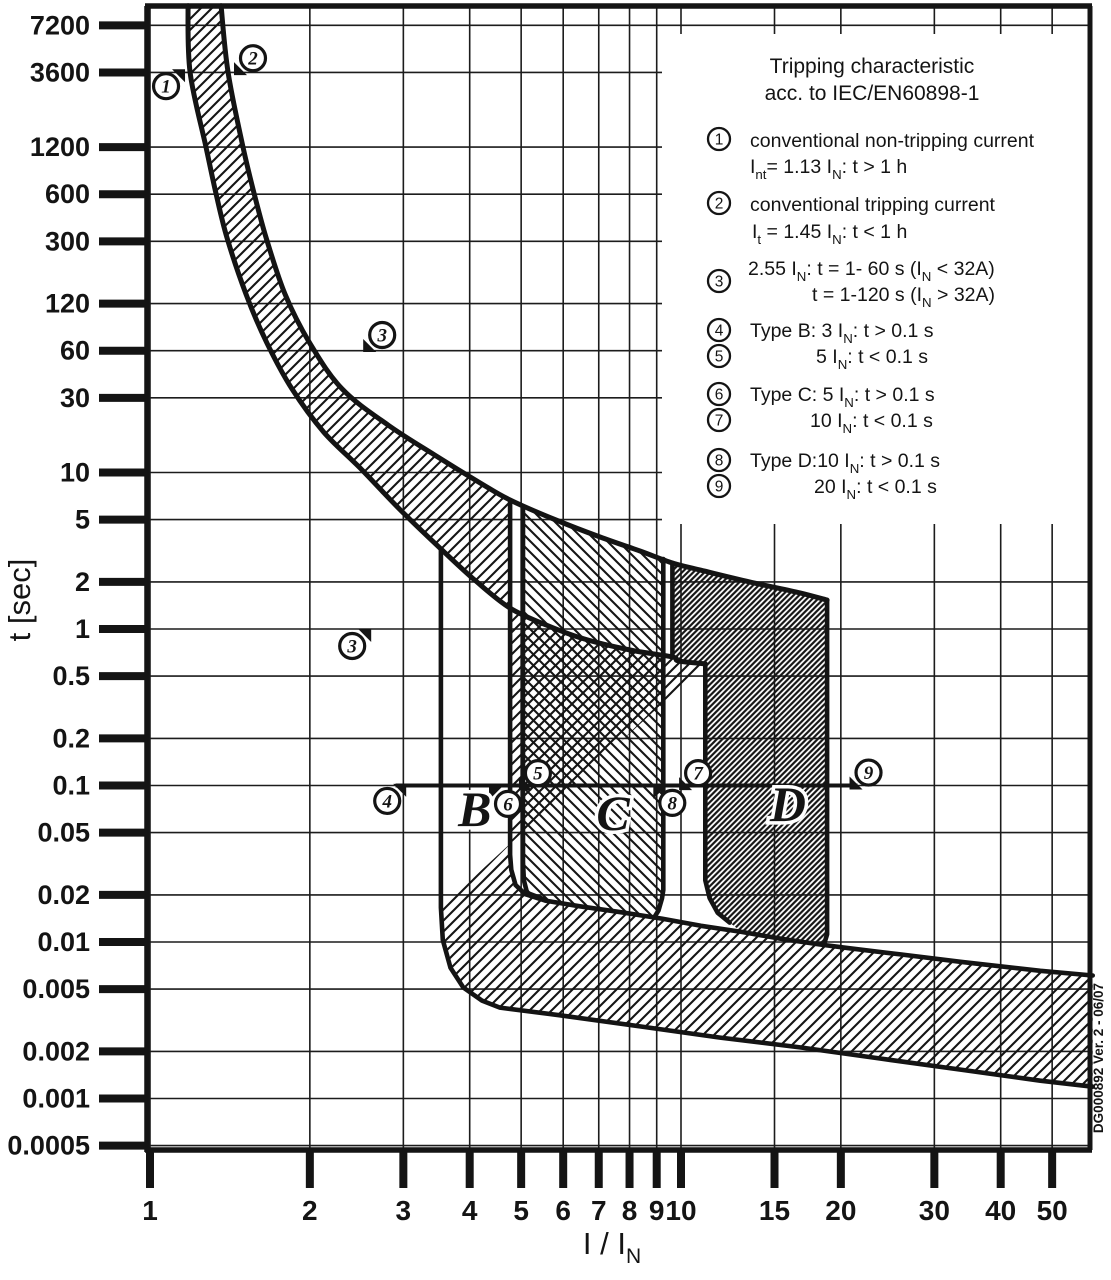 The image size is (1111, 1280). I want to click on legend-number: 3, so click(719, 282).